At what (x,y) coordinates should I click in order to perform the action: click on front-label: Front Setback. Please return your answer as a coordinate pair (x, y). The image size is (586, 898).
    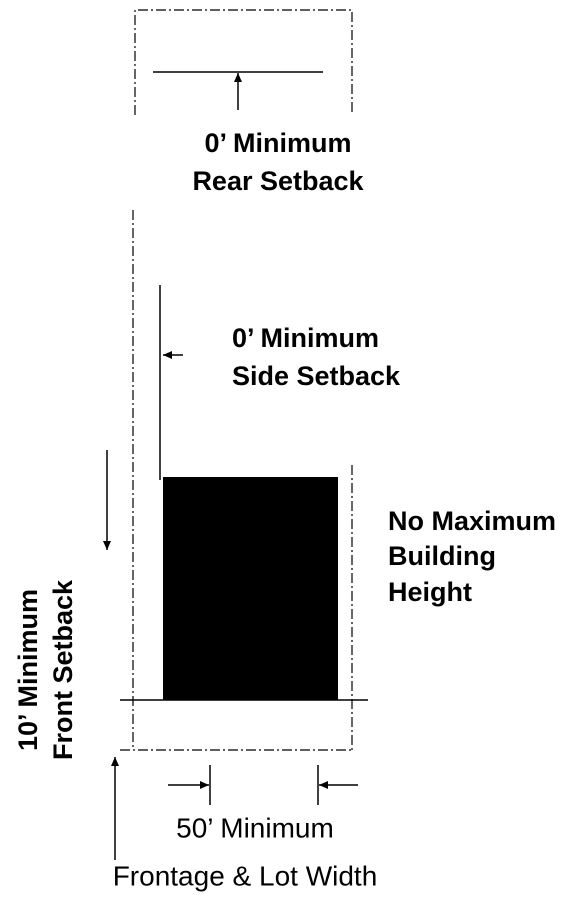
    Looking at the image, I should click on (63, 669).